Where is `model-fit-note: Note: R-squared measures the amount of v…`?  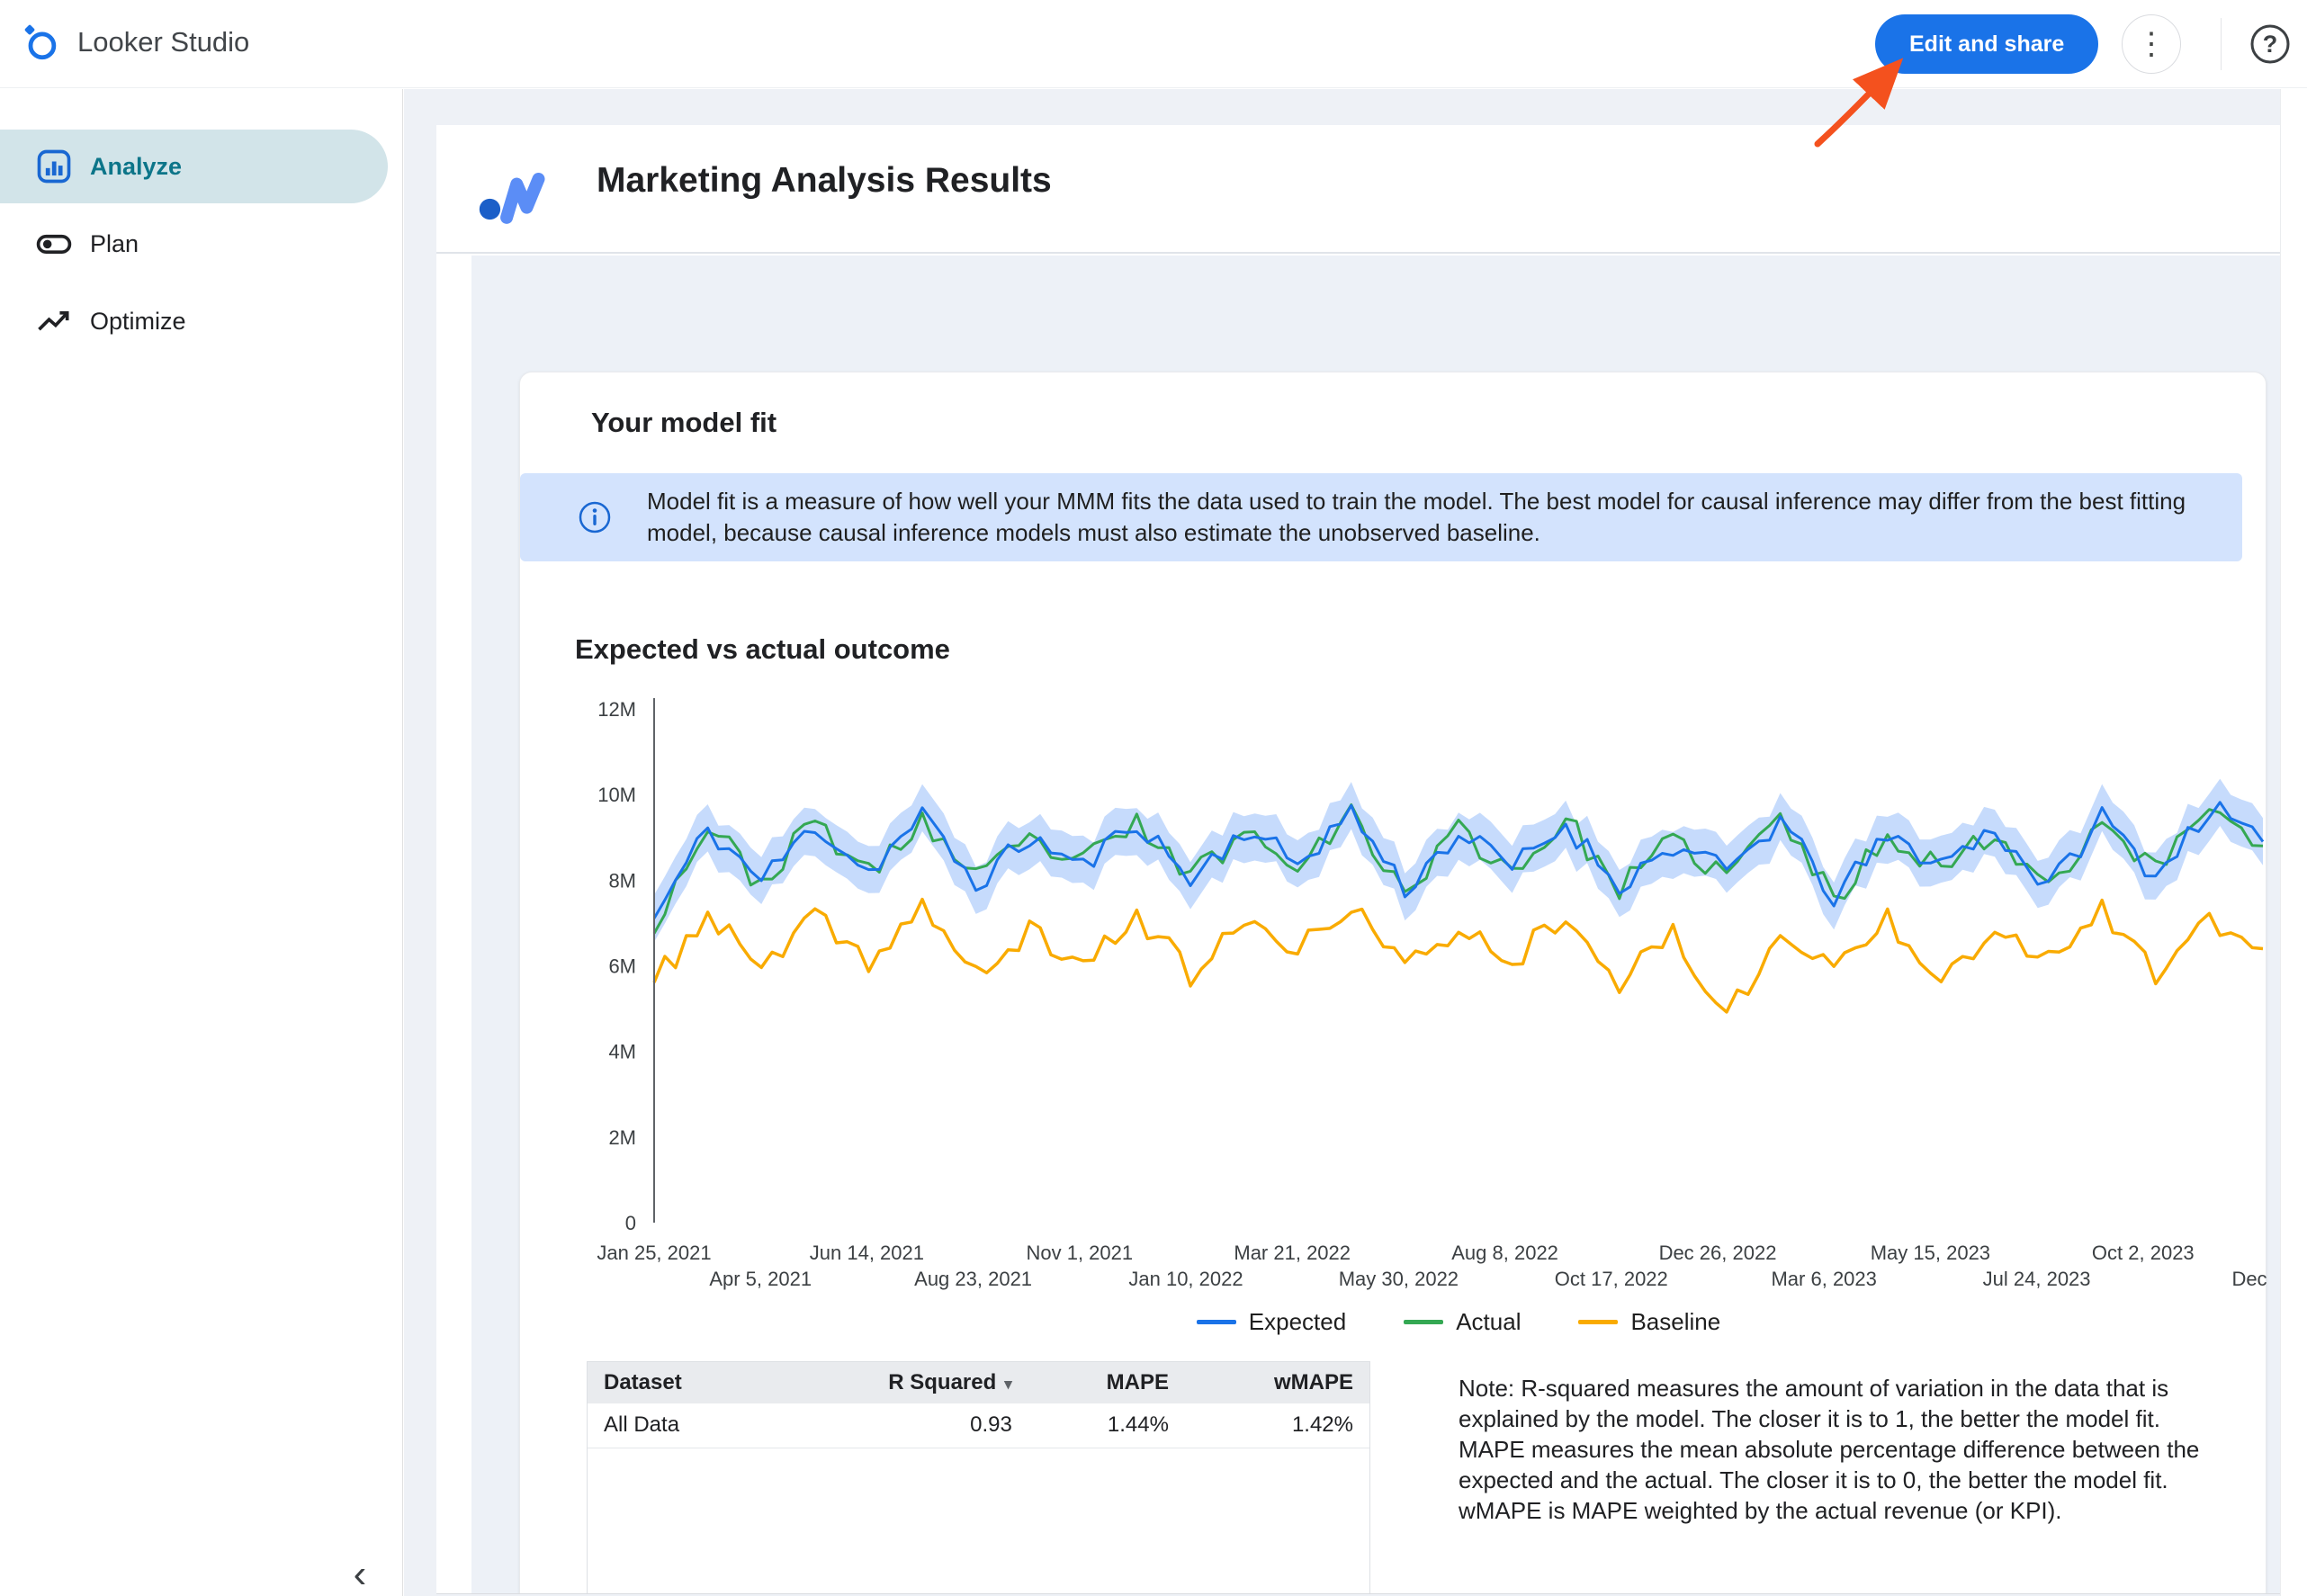
model-fit-note: Note: R-squared measures the amount of v… is located at coordinates (1830, 1449).